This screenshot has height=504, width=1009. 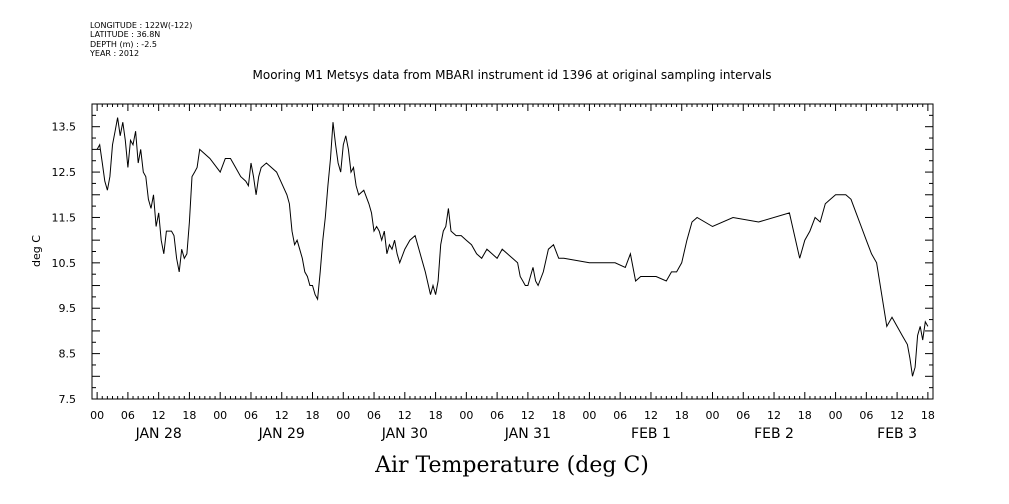 What do you see at coordinates (404, 434) in the screenshot?
I see `day-label: JAN 30` at bounding box center [404, 434].